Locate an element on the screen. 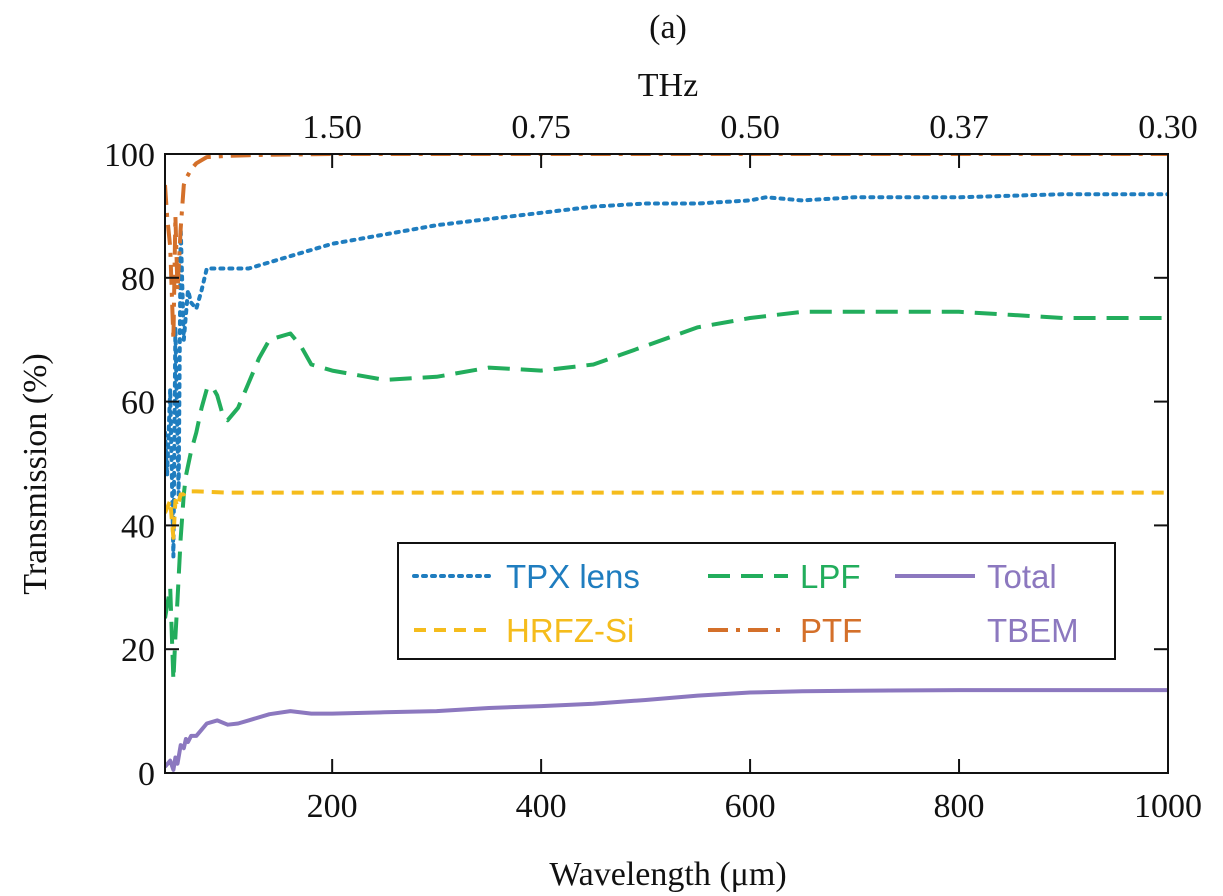  top-tick-label: 0.37 is located at coordinates (959, 127).